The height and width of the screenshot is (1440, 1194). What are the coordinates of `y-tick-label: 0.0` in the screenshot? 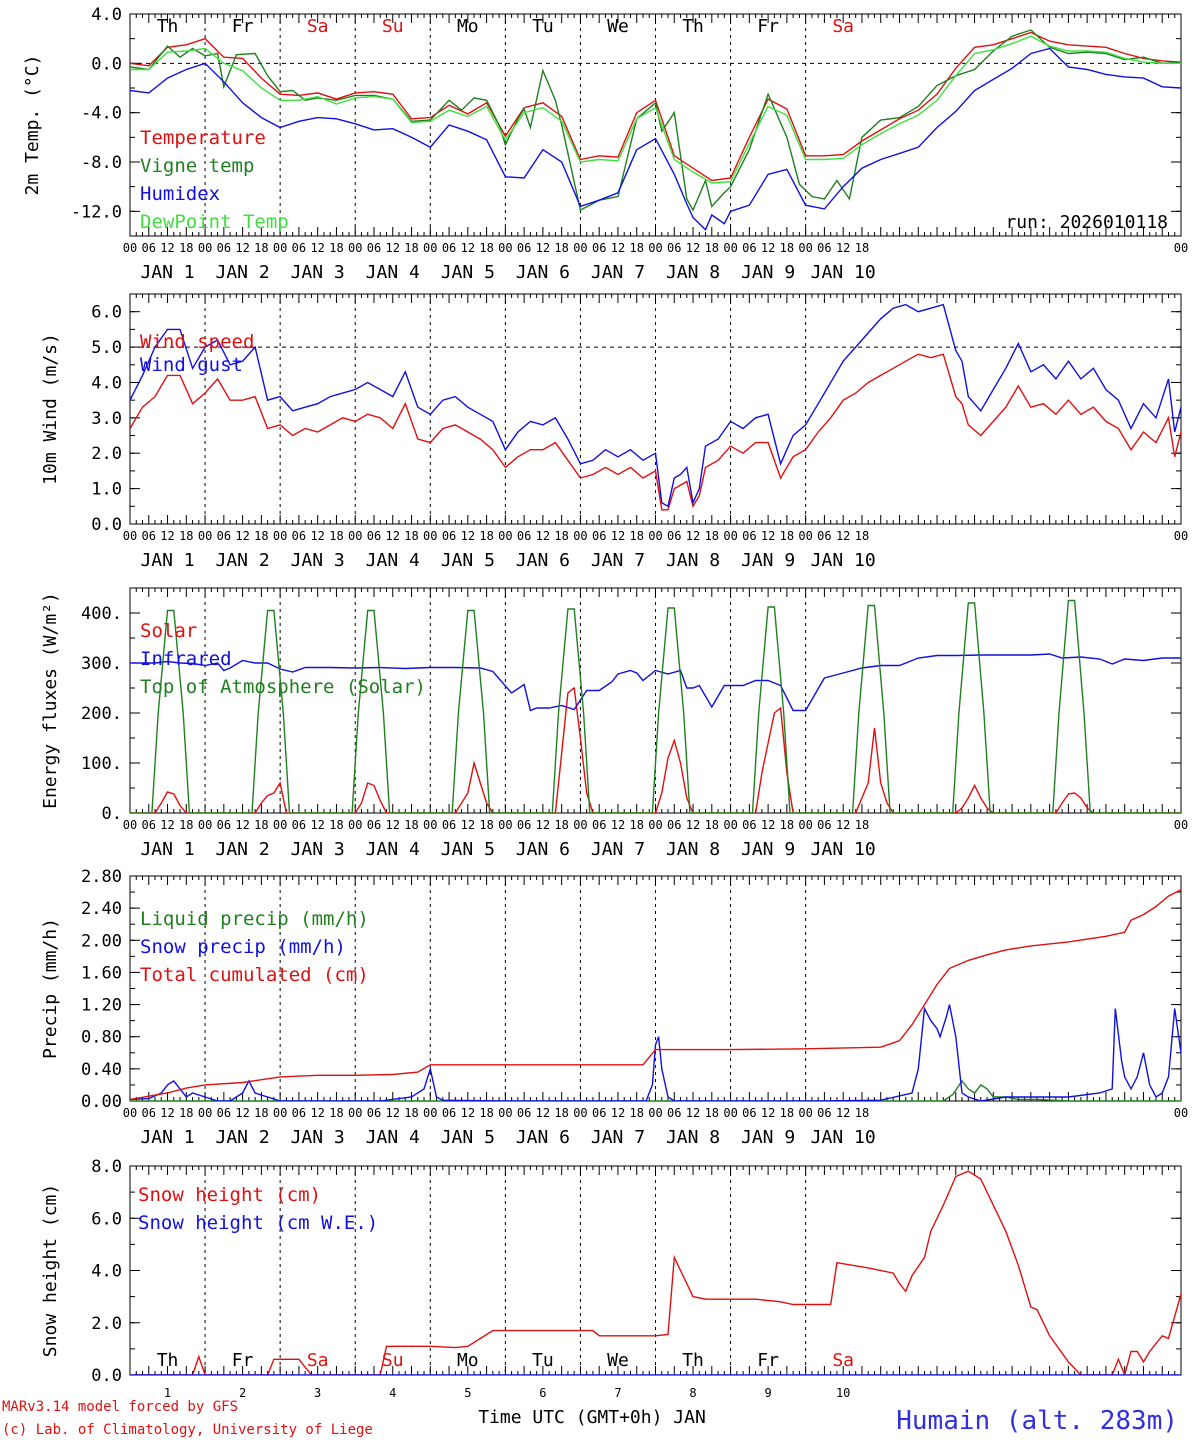 It's located at (106, 1376).